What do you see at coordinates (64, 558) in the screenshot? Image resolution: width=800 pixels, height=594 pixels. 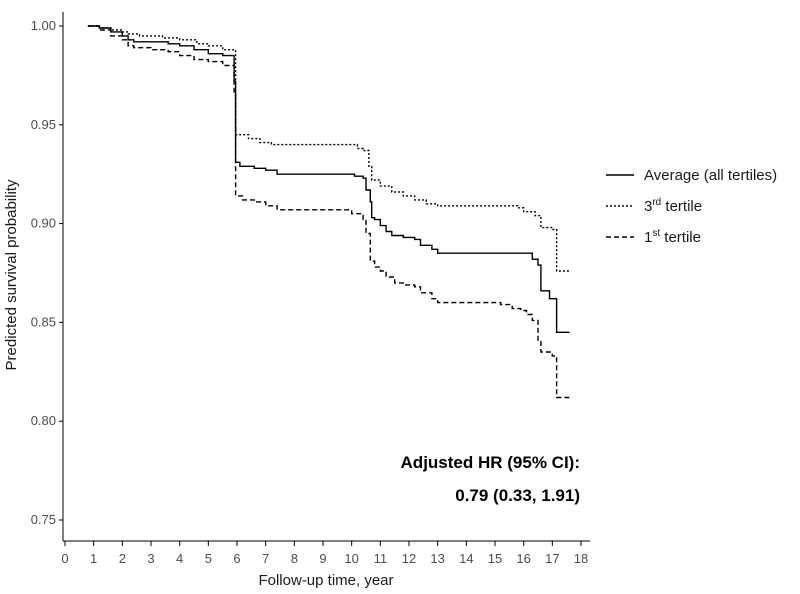 I see `x-tick-label: 0` at bounding box center [64, 558].